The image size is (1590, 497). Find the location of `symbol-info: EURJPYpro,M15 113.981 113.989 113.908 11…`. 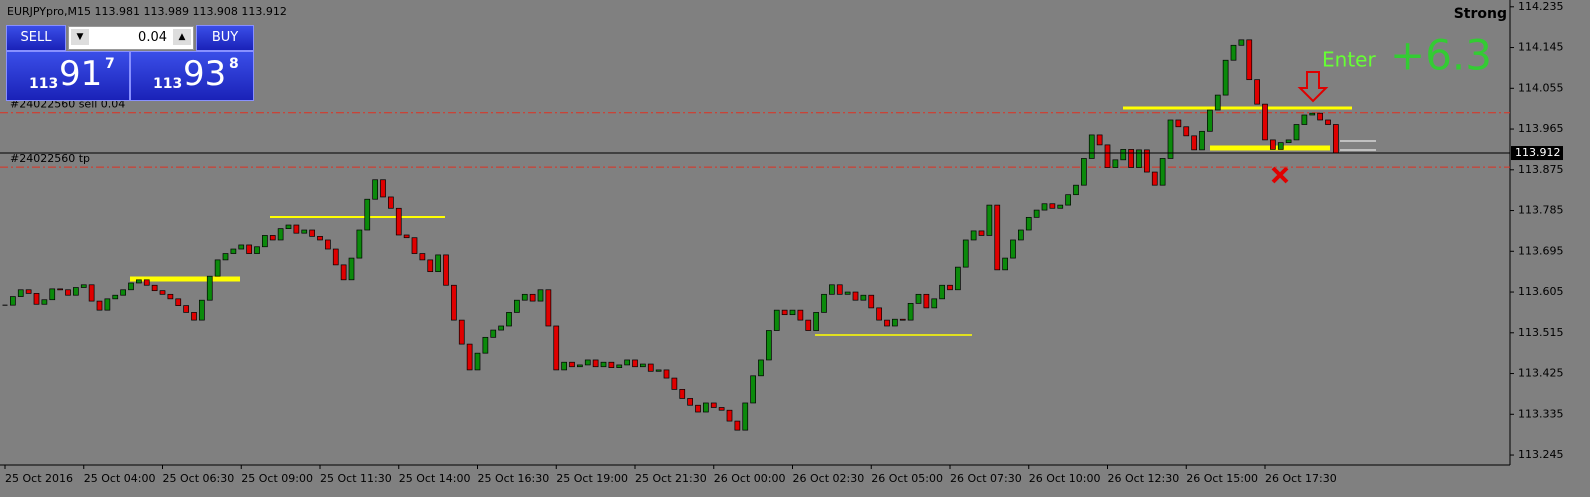

symbol-info: EURJPYpro,M15 113.981 113.989 113.908 11… is located at coordinates (147, 11).